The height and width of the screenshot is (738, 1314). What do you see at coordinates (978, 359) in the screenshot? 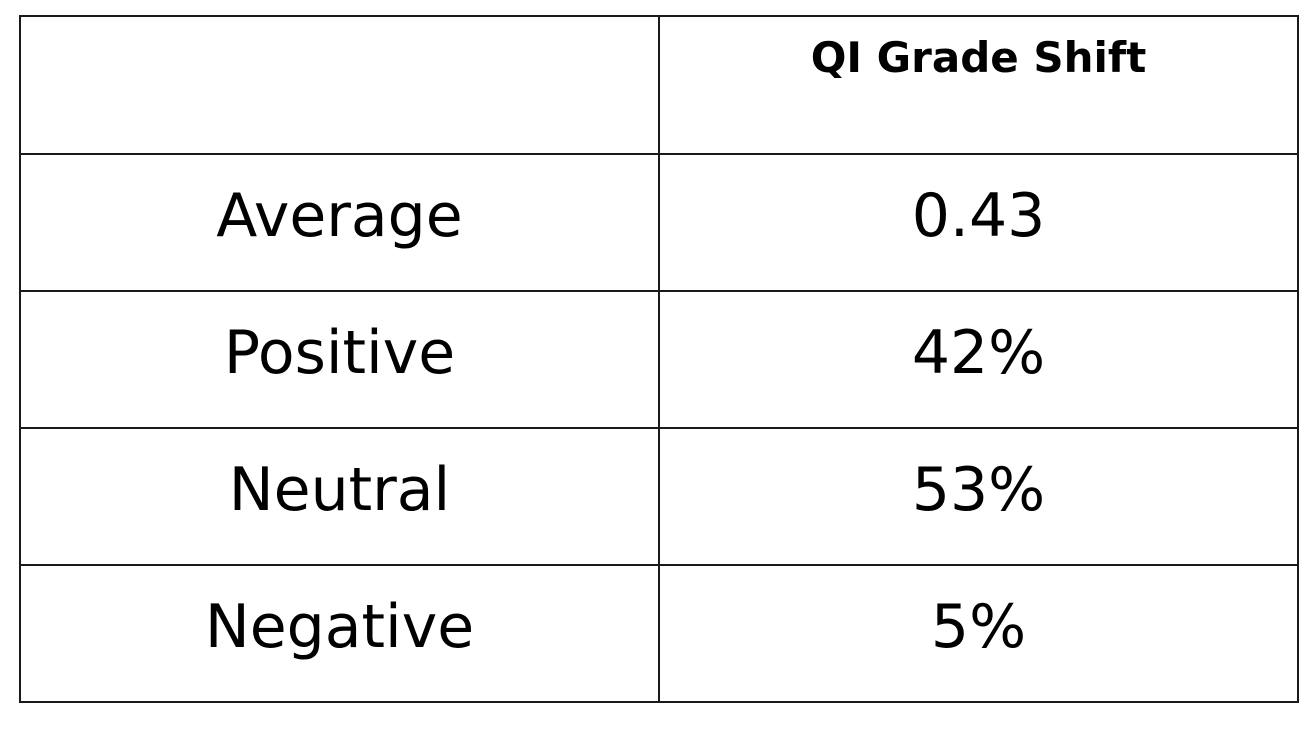
I see `row-value: 42%` at bounding box center [978, 359].